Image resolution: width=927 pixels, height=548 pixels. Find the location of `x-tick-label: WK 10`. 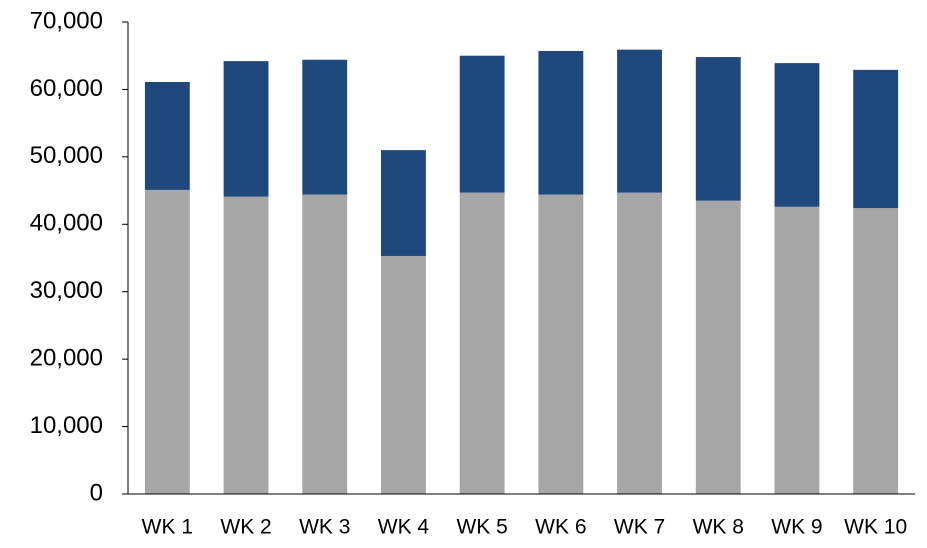

x-tick-label: WK 10 is located at coordinates (875, 527).